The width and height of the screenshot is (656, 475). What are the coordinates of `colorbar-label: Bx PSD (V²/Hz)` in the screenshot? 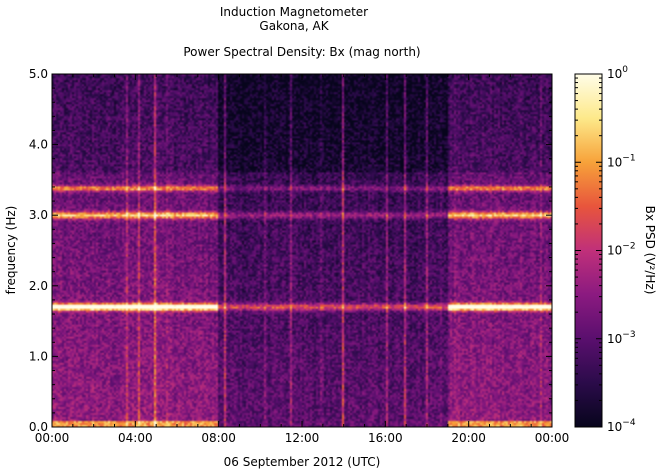 It's located at (649, 250).